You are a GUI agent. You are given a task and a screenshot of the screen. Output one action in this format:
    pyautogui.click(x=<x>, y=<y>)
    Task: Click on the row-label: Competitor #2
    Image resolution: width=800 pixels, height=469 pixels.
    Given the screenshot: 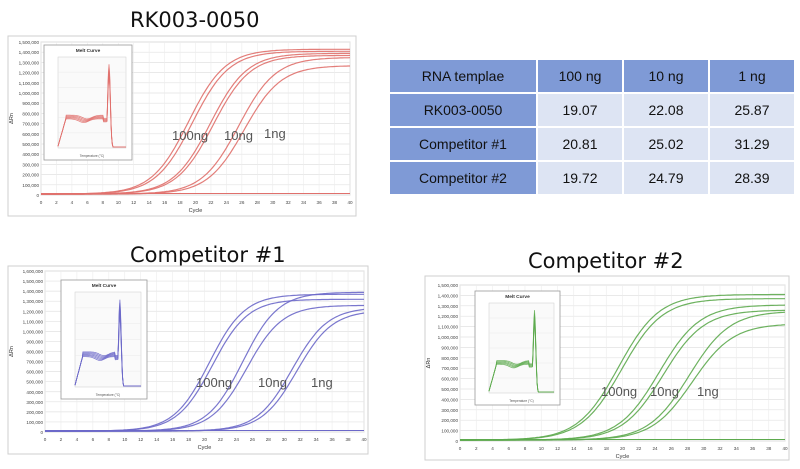 What is the action you would take?
    pyautogui.click(x=463, y=178)
    